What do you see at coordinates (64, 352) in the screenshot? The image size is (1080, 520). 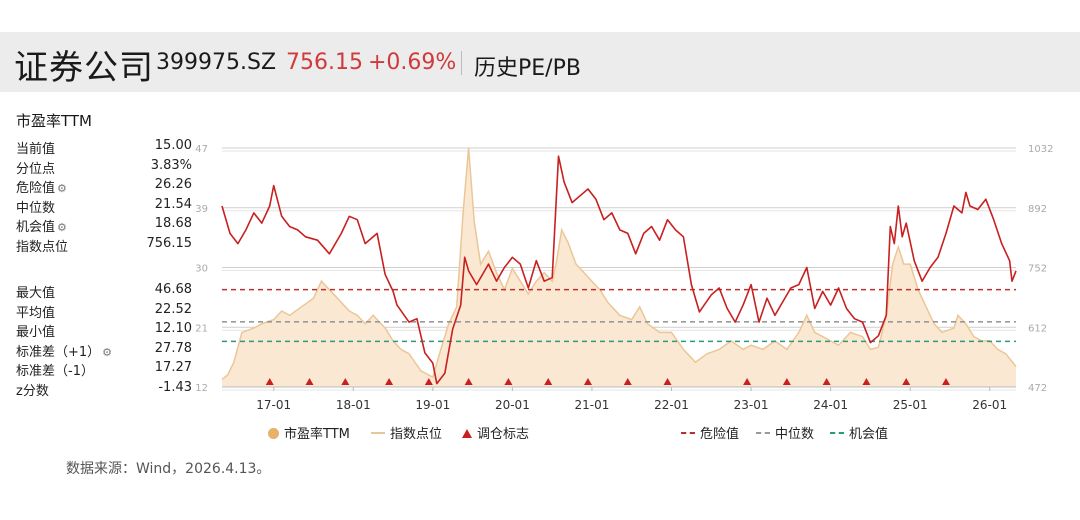 I see `stat-label: 标准差（+1） ⚙` at bounding box center [64, 352].